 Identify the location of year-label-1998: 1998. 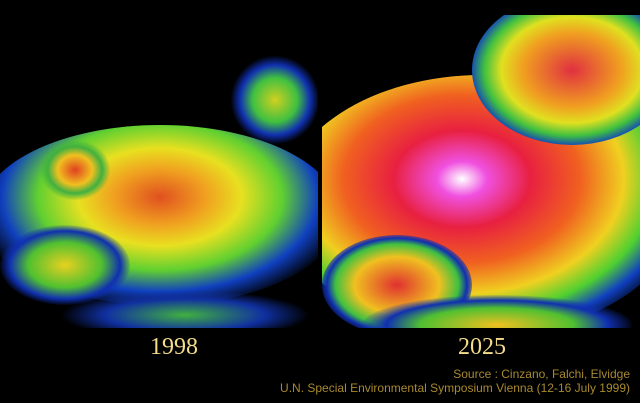
(174, 347).